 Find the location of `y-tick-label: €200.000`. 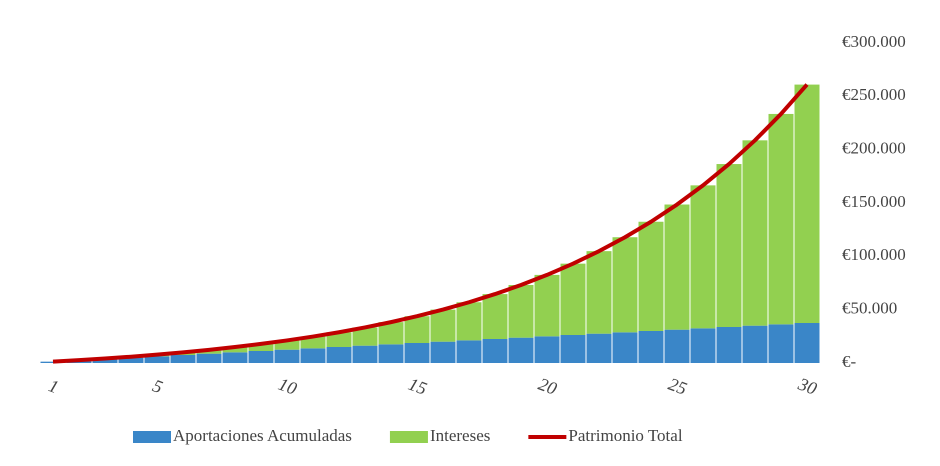

y-tick-label: €200.000 is located at coordinates (874, 148).